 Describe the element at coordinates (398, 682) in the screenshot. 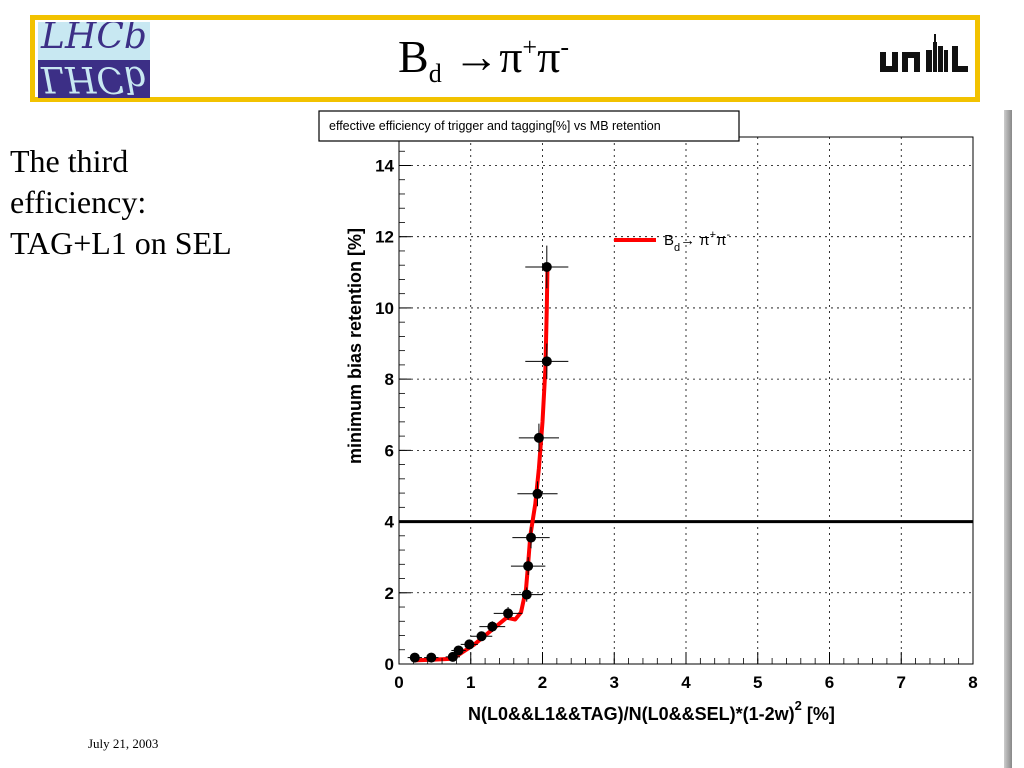

I see `x-tick-label: 0` at that location.